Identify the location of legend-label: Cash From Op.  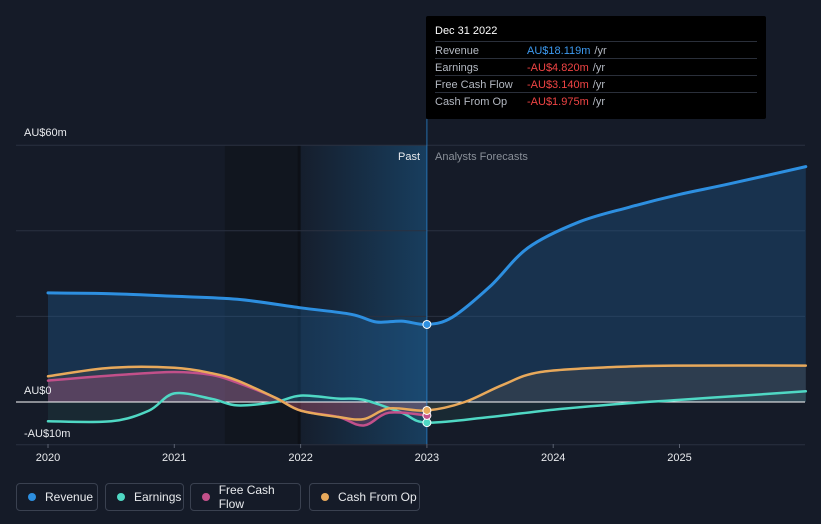
(377, 497).